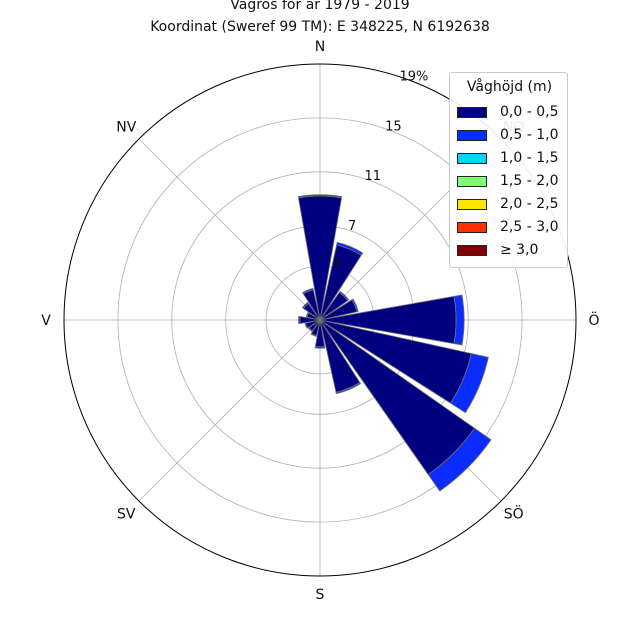  What do you see at coordinates (336, 263) in the screenshot?
I see `radial-tick-label: 4` at bounding box center [336, 263].